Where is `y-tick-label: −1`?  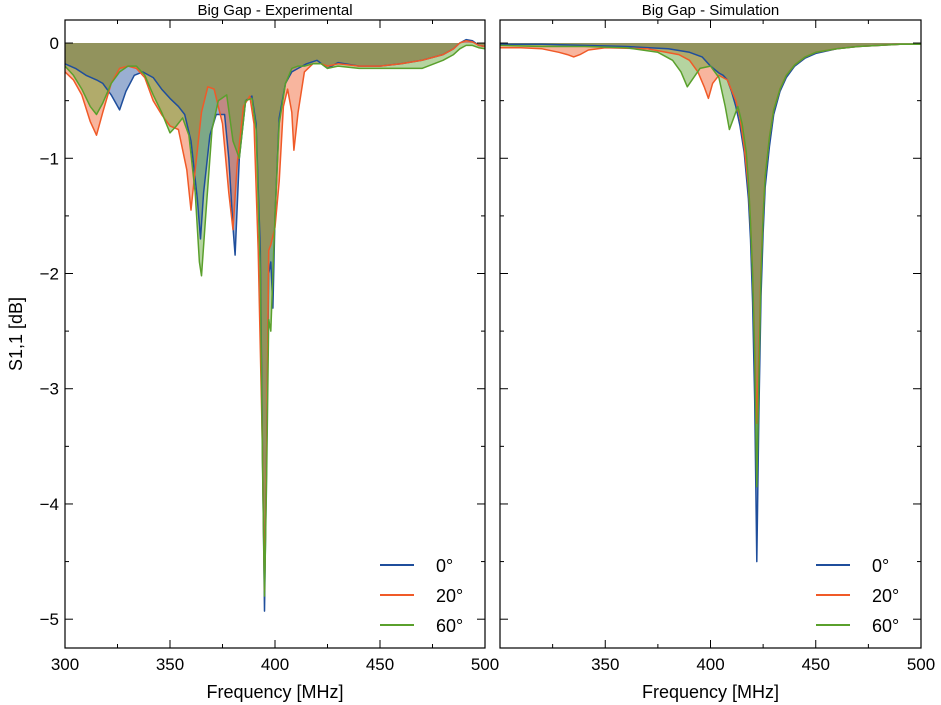 y-tick-label: −1 is located at coordinates (49, 158).